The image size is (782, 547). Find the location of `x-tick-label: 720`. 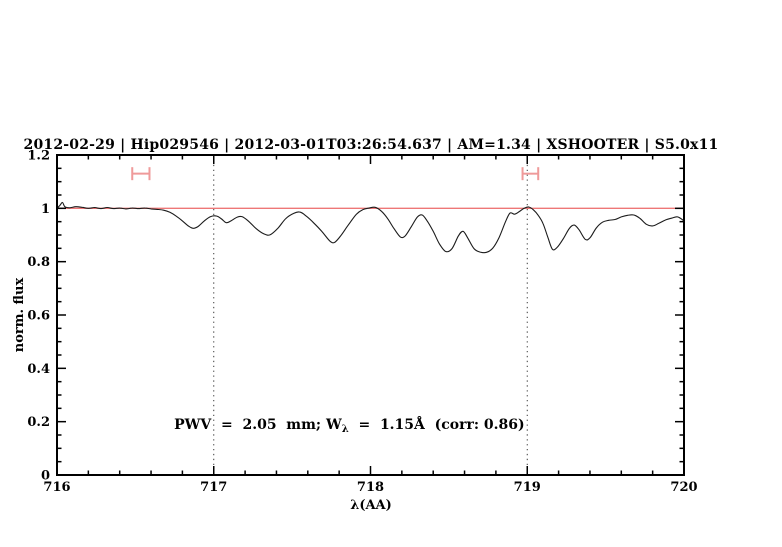

x-tick-label: 720 is located at coordinates (683, 487).